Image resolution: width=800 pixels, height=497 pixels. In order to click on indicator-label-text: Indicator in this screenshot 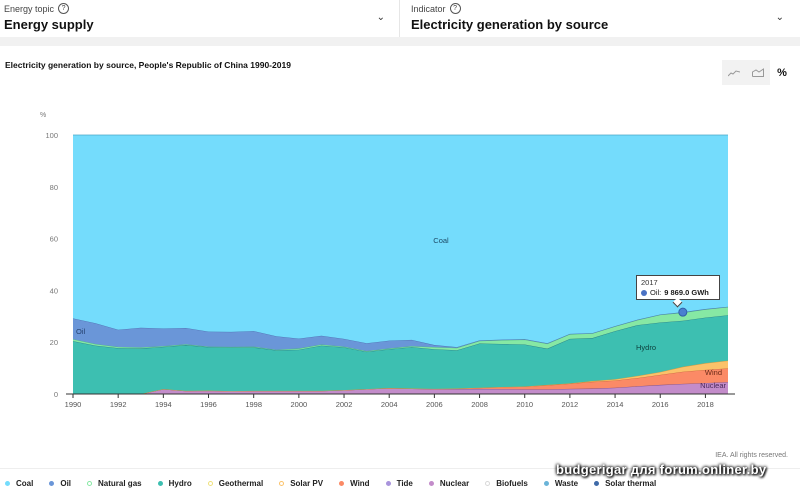, I will do `click(428, 8)`.